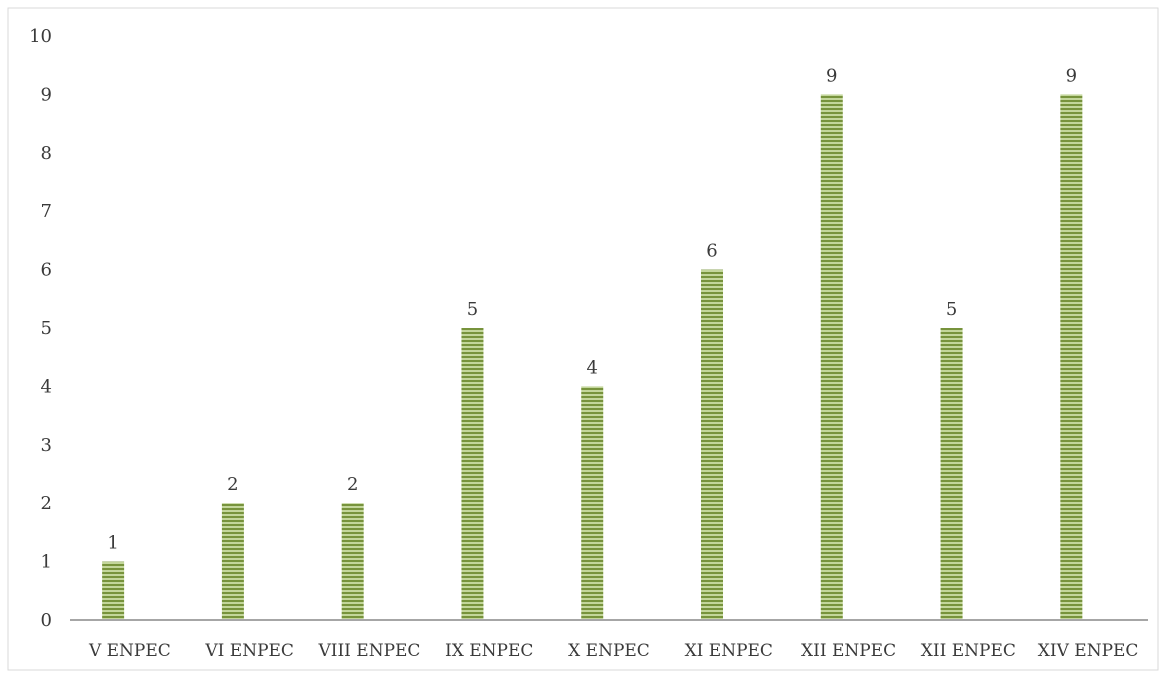 This screenshot has height=673, width=1163. Describe the element at coordinates (46, 328) in the screenshot. I see `y-tick-label: 5` at that location.